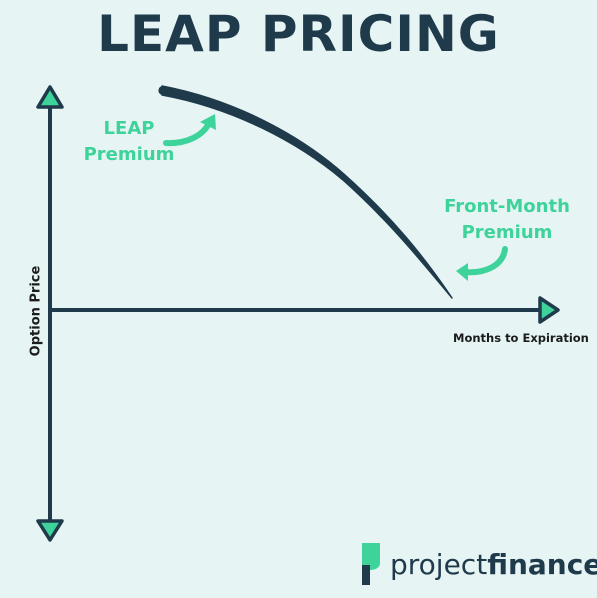 Image resolution: width=597 pixels, height=598 pixels. What do you see at coordinates (521, 338) in the screenshot?
I see `x-axis-label: Months to Expiration` at bounding box center [521, 338].